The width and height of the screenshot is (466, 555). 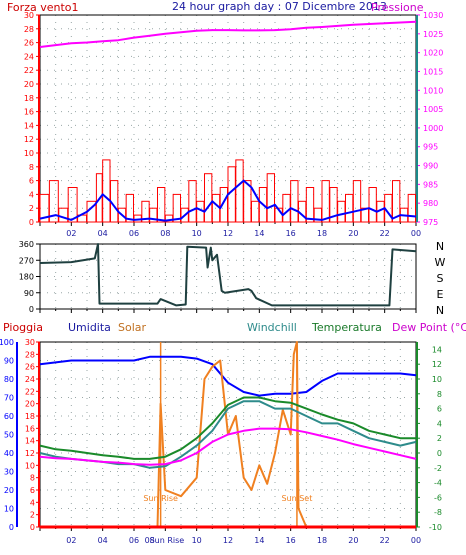 What do you see at coordinates (9, 398) in the screenshot?
I see `y-tick-label: 70` at bounding box center [9, 398].